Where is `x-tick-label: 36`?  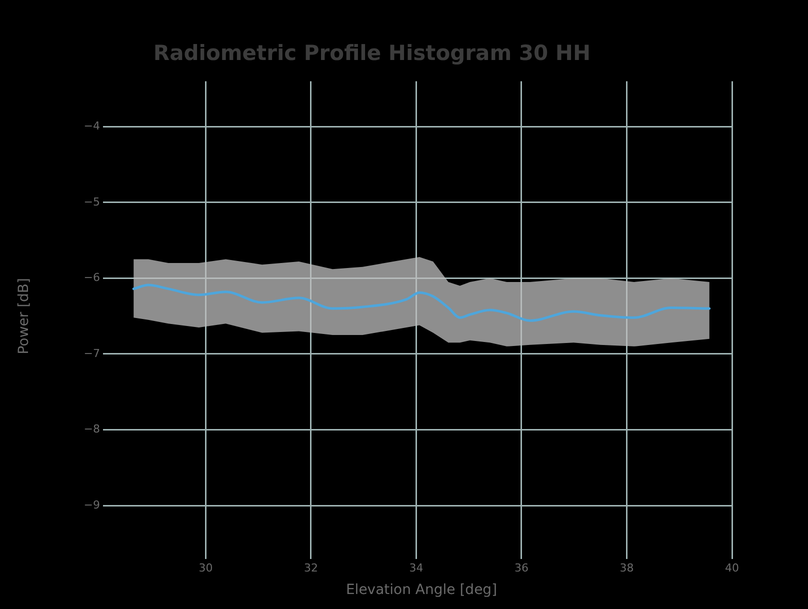 x-tick-label: 36 is located at coordinates (521, 567).